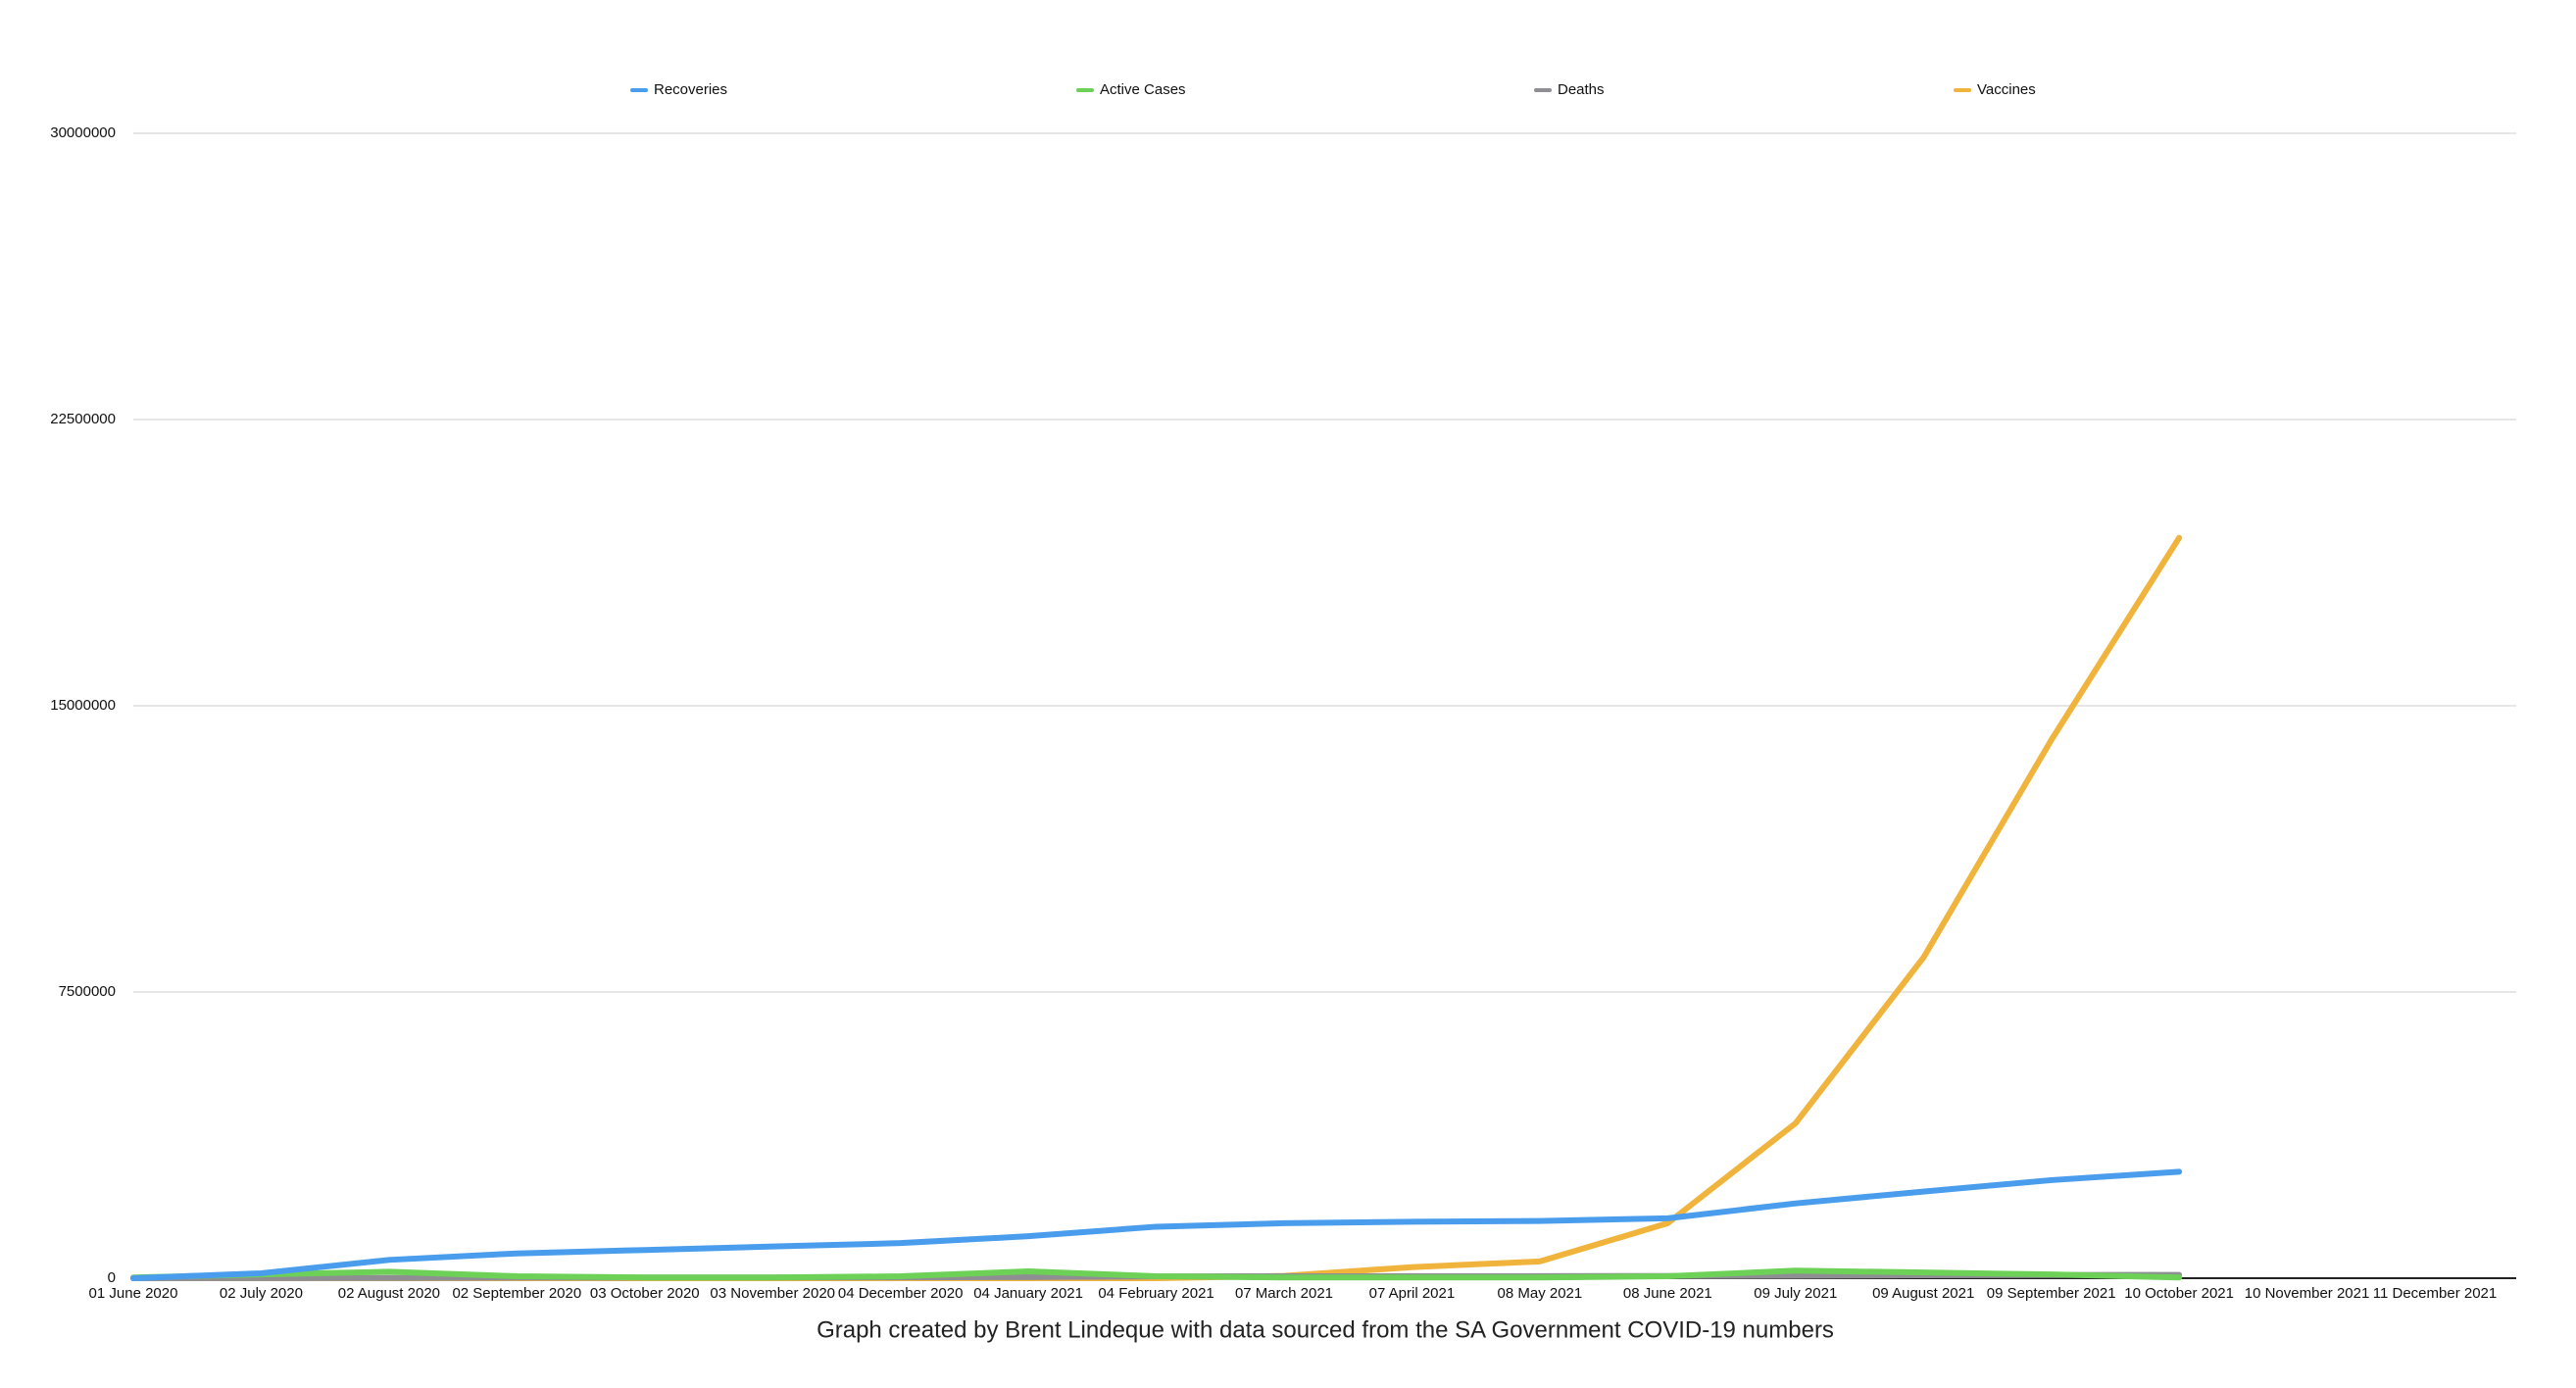 This screenshot has height=1388, width=2576. Describe the element at coordinates (83, 132) in the screenshot. I see `y-tick-label: 30000000` at that location.